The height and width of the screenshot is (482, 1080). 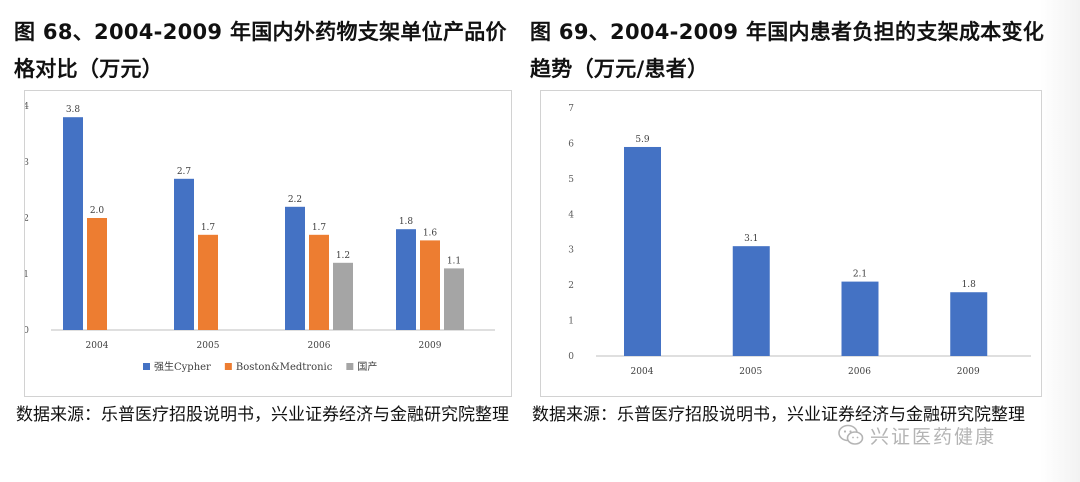 I want to click on y-tick-label: 7, so click(x=571, y=109).